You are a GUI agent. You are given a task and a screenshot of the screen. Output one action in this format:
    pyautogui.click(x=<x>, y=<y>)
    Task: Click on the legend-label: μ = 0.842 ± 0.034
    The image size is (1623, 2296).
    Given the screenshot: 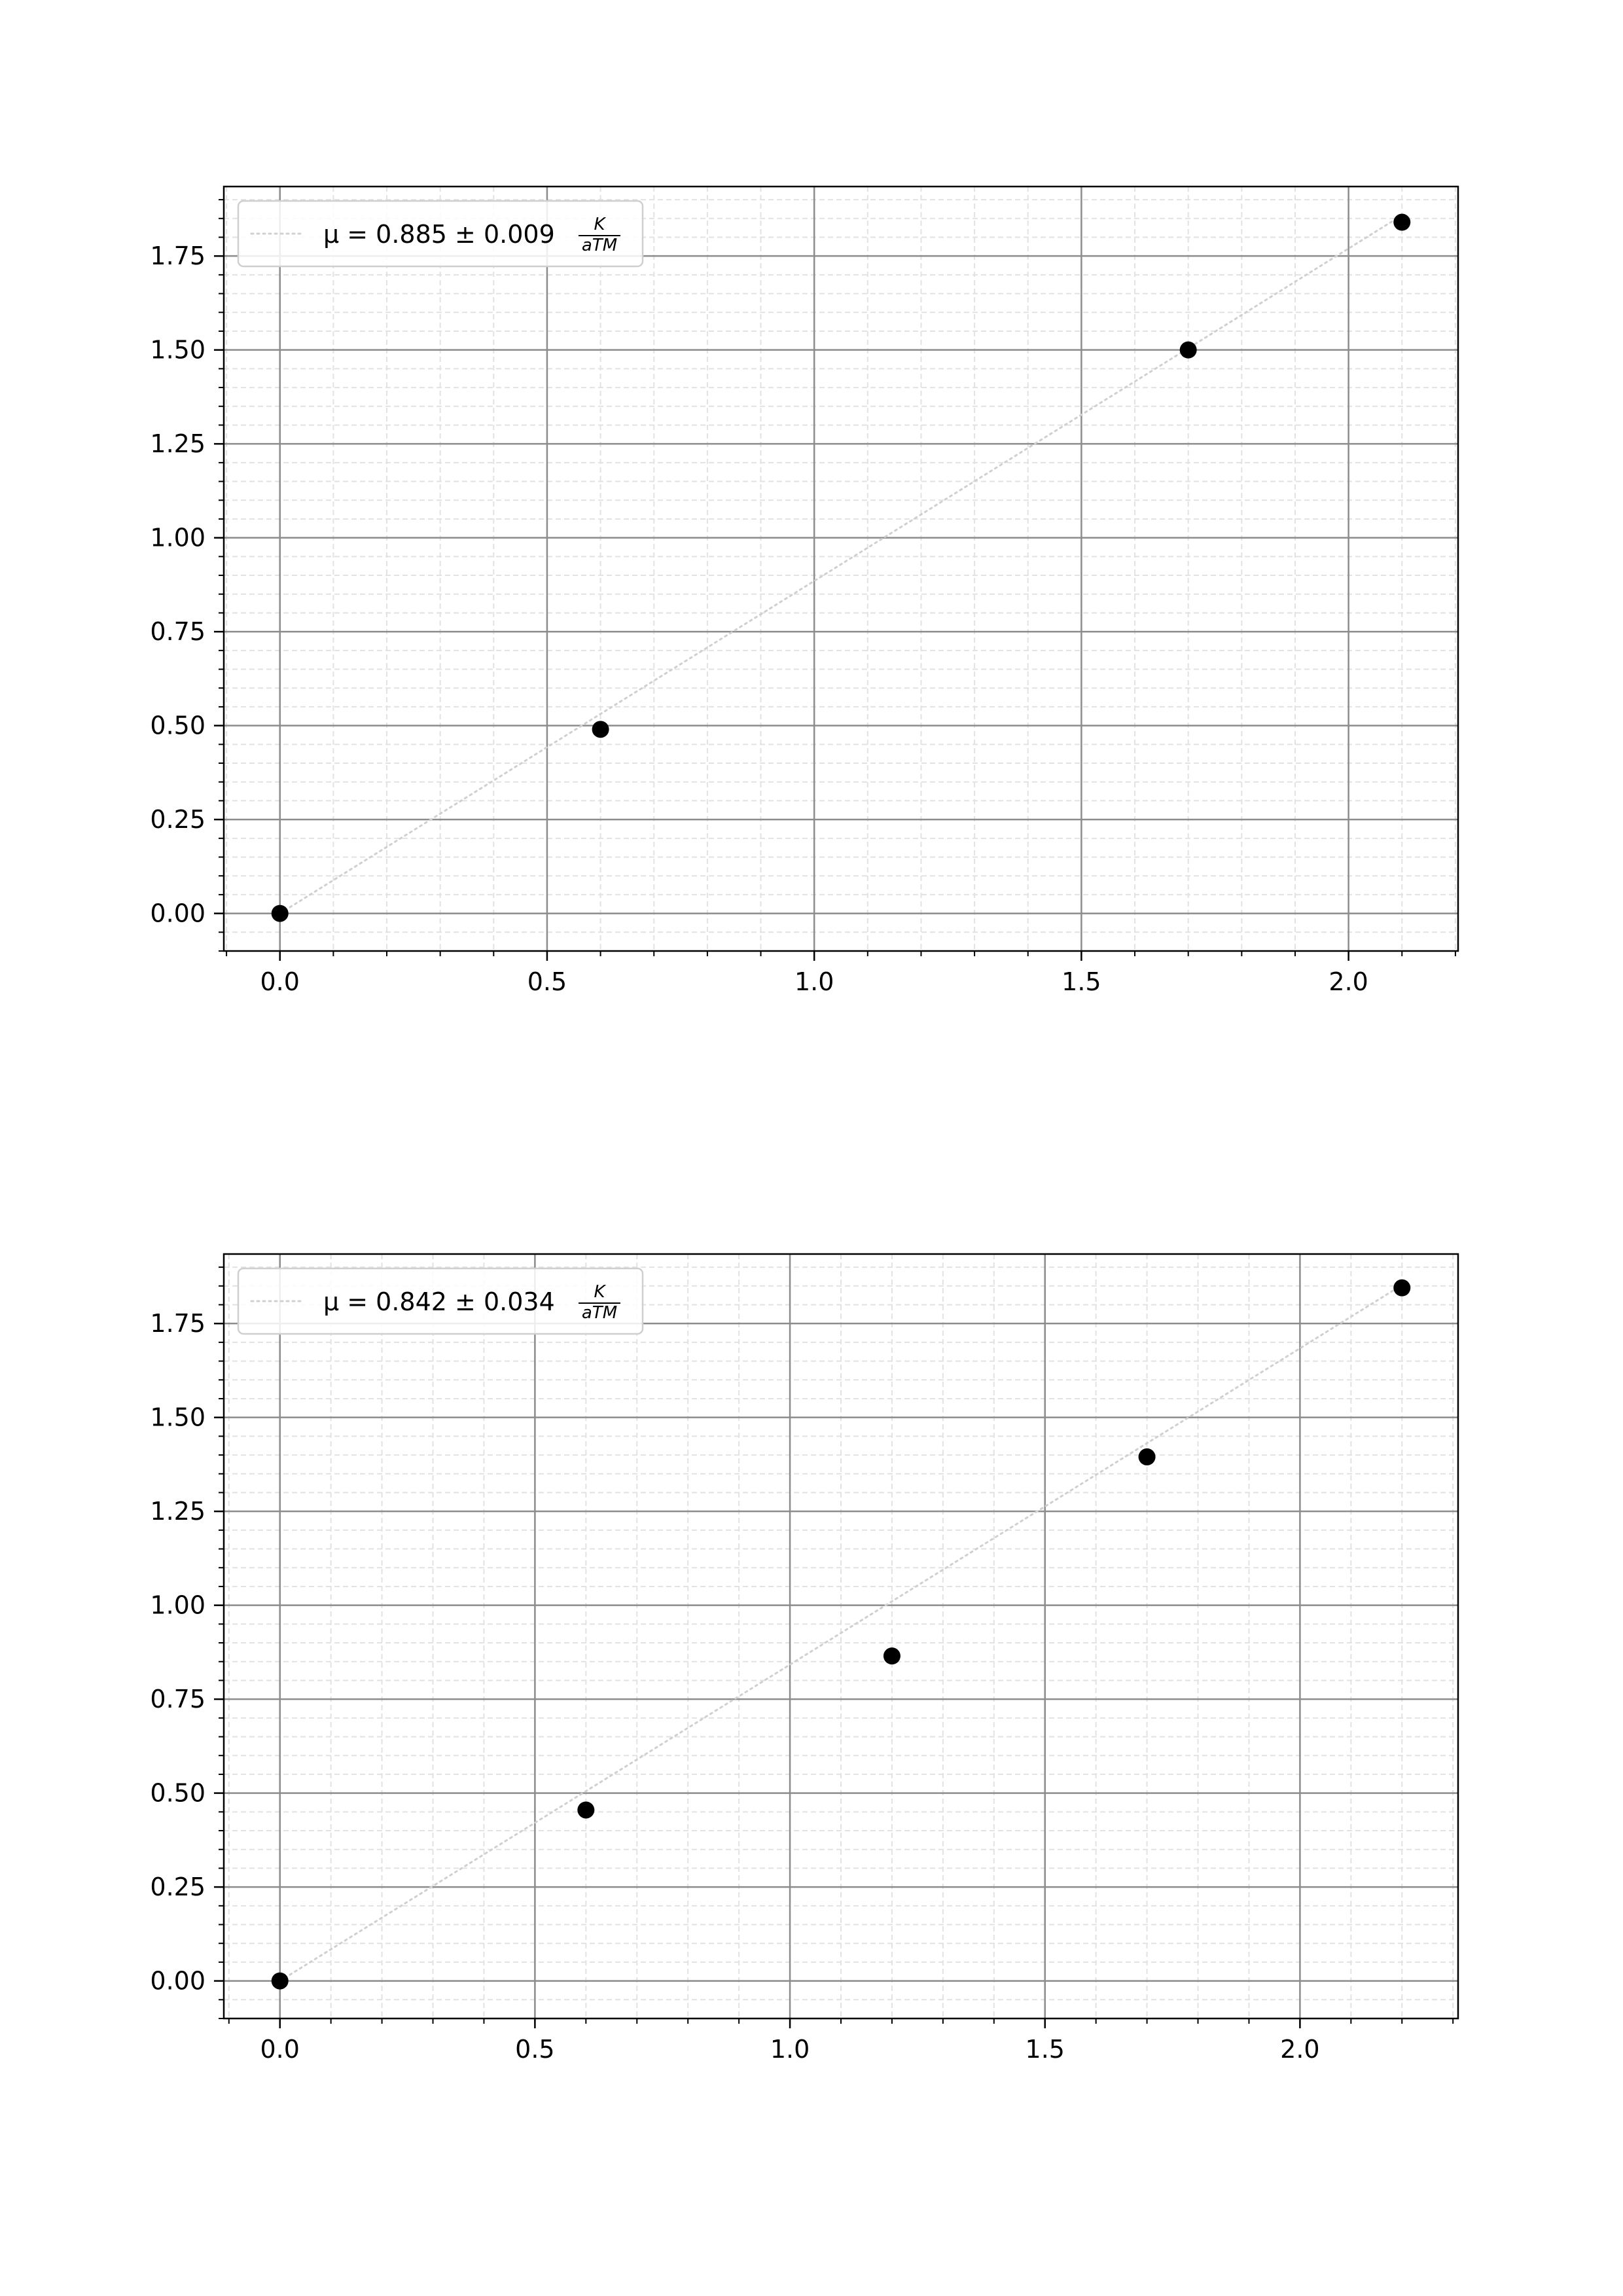 What is the action you would take?
    pyautogui.click(x=439, y=1301)
    